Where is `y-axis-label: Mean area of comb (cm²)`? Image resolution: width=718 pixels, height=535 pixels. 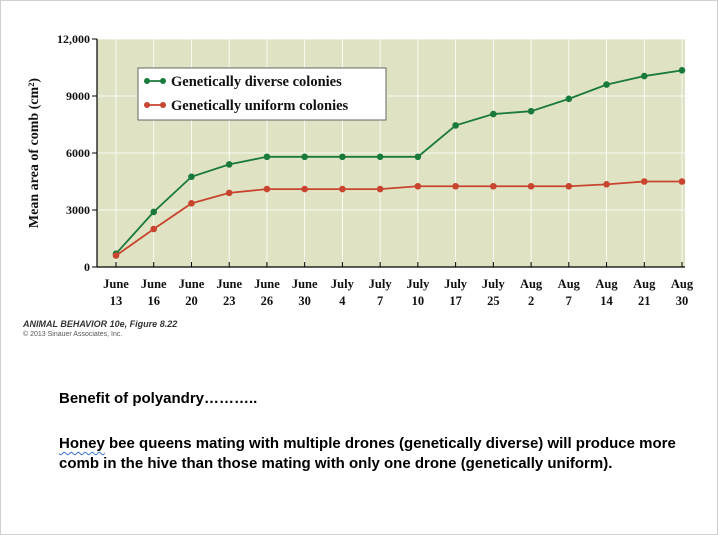
y-axis-label: Mean area of comb (cm²) is located at coordinates (34, 153).